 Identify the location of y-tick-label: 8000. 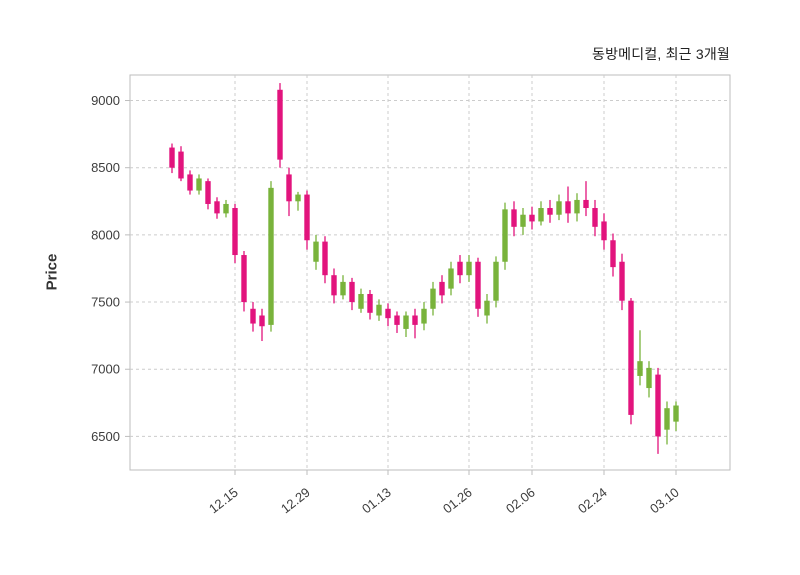
(105, 234).